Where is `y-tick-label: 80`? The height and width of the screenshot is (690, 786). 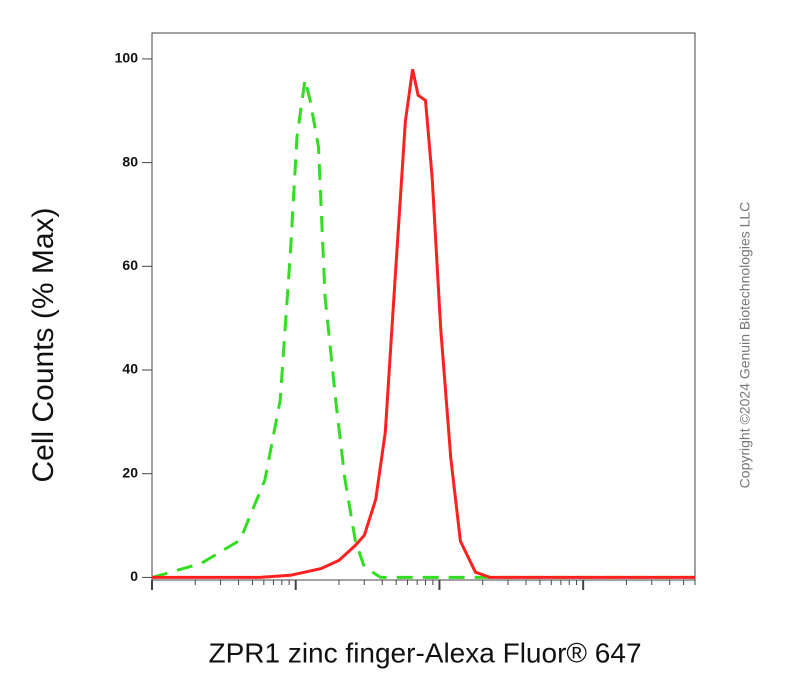
y-tick-label: 80 is located at coordinates (130, 161).